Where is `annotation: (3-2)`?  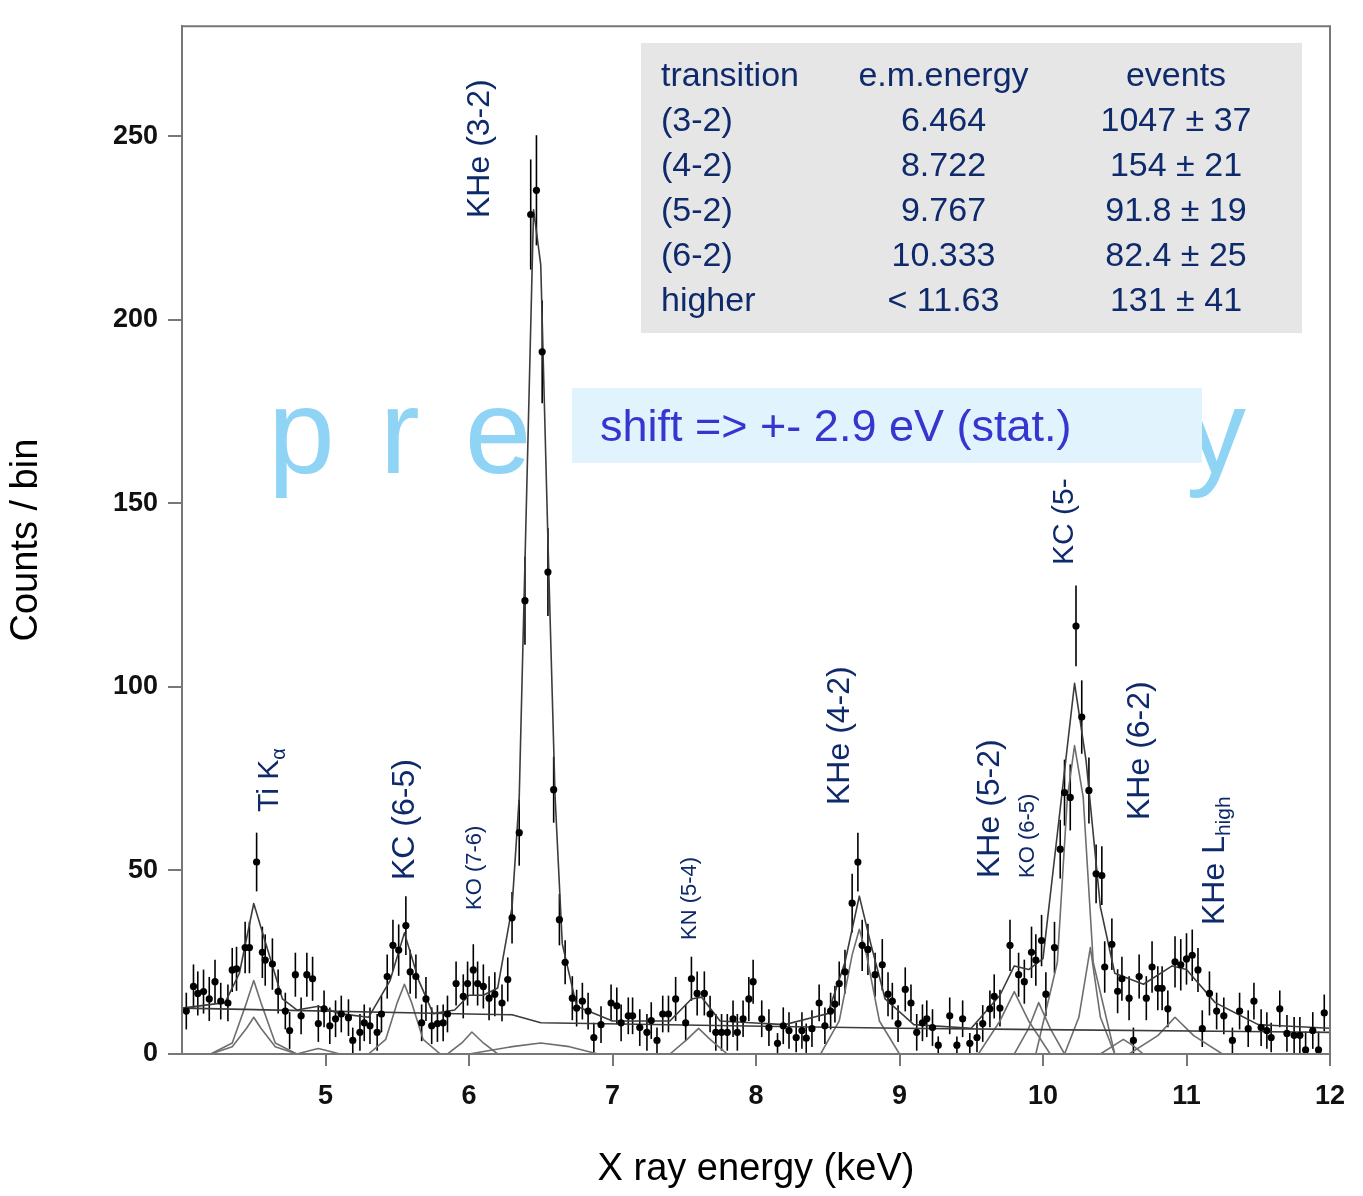
annotation: (3-2) is located at coordinates (697, 120).